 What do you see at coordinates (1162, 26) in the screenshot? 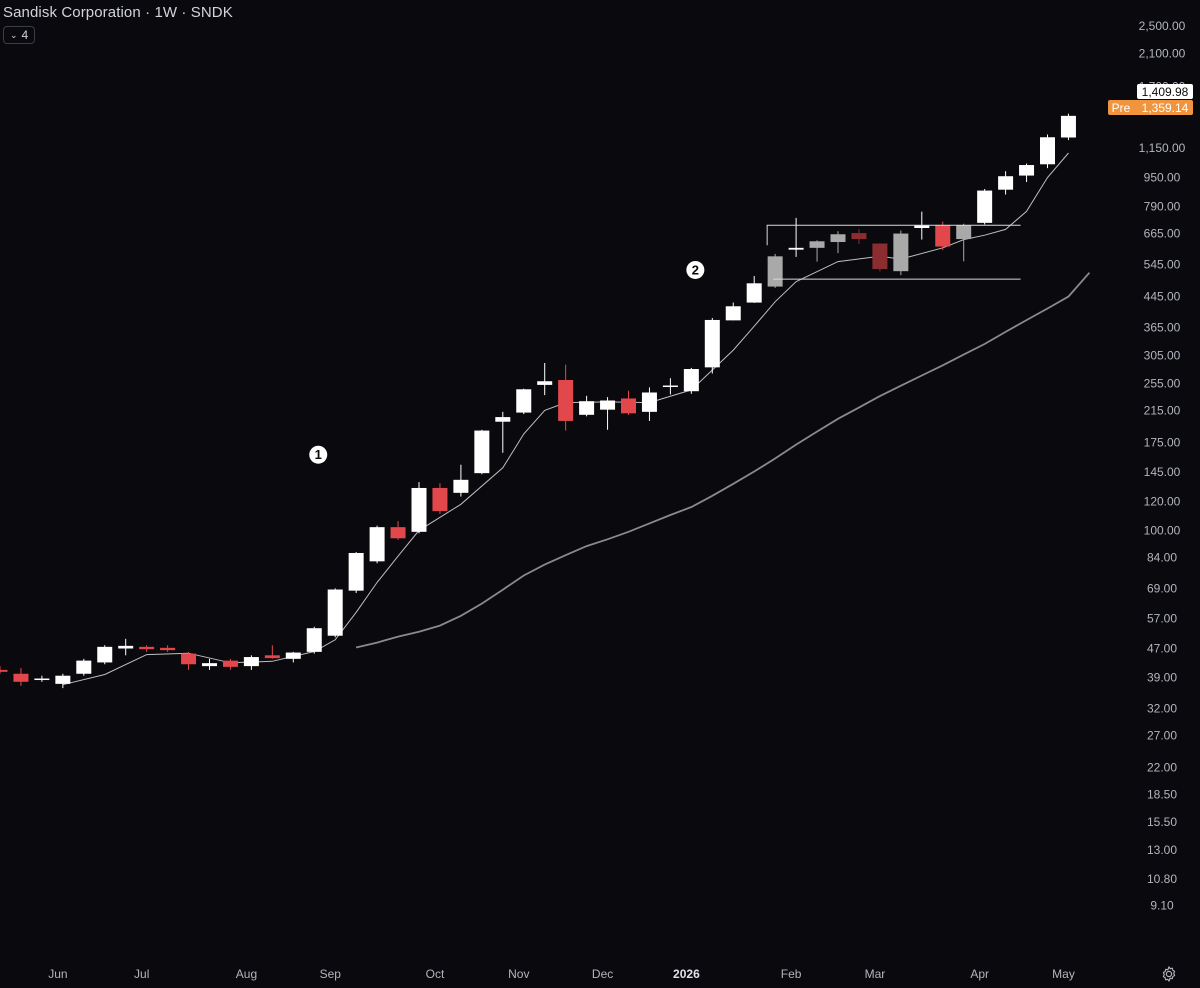
I see `y-axis-tick-label: 2,500.00` at bounding box center [1162, 26].